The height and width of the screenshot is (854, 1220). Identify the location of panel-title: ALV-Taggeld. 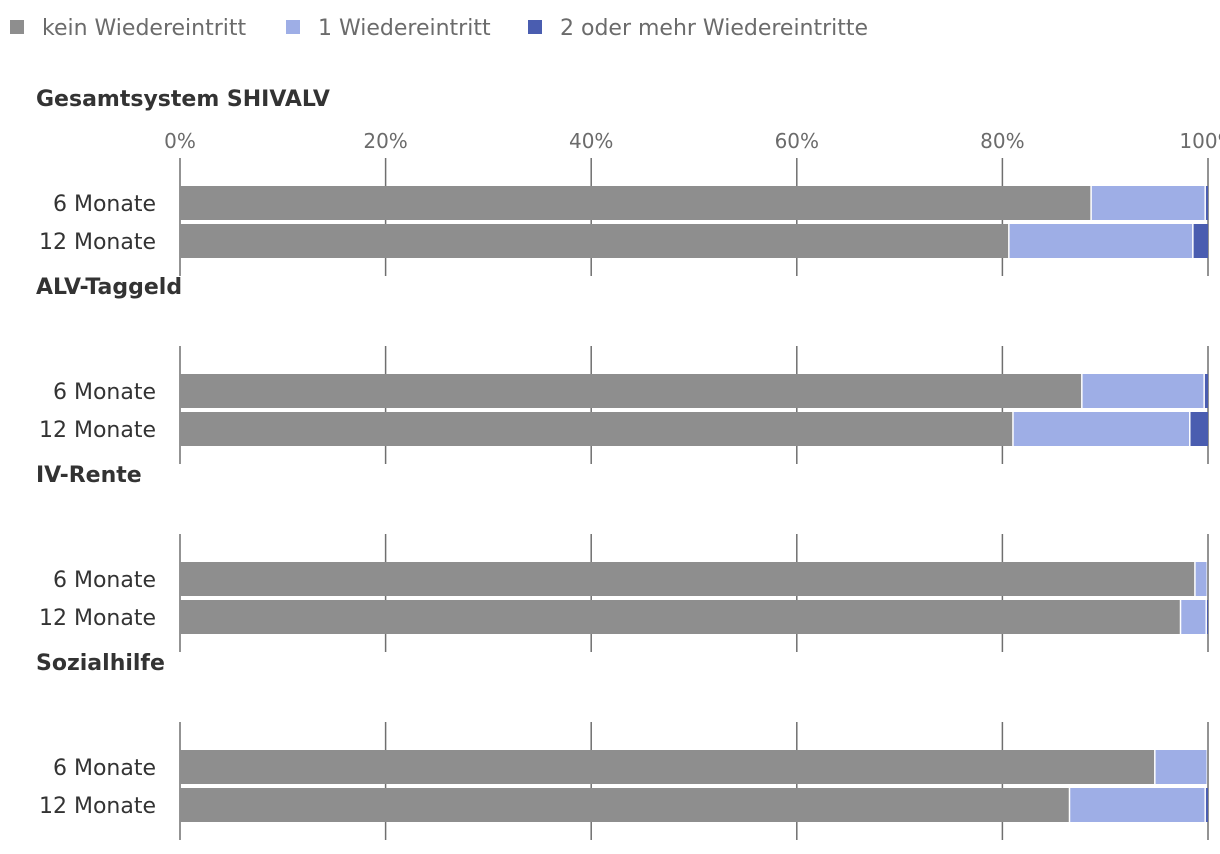
(109, 287).